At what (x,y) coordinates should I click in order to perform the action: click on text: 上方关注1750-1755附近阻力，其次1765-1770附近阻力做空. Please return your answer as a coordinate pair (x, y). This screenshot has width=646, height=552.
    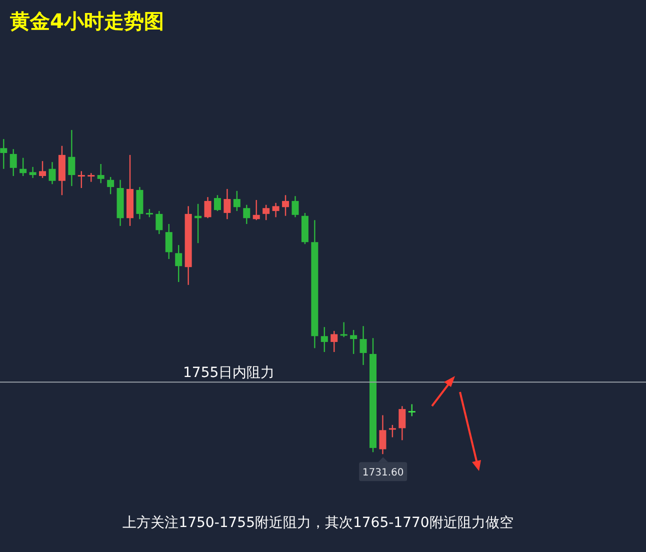
    Looking at the image, I should click on (318, 523).